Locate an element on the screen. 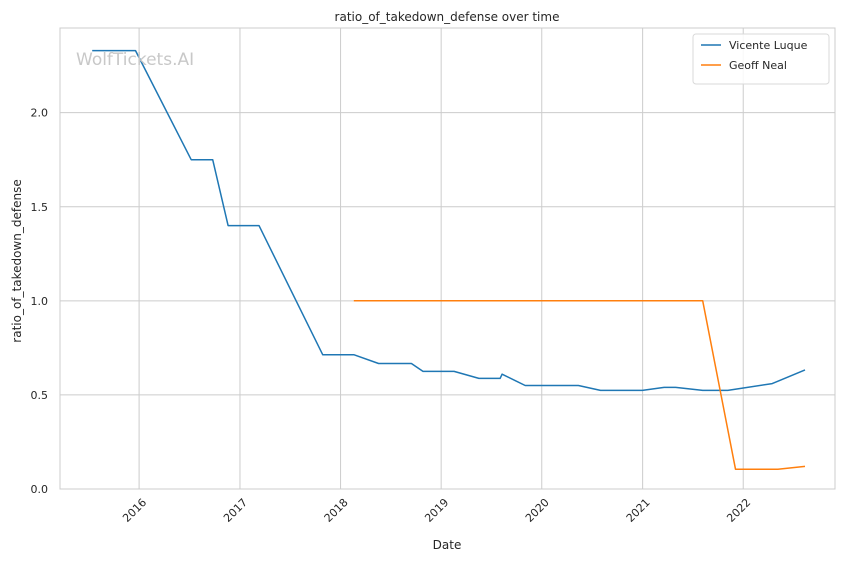 Image resolution: width=844 pixels, height=561 pixels. y-tick-label: 0.0 is located at coordinates (40, 489).